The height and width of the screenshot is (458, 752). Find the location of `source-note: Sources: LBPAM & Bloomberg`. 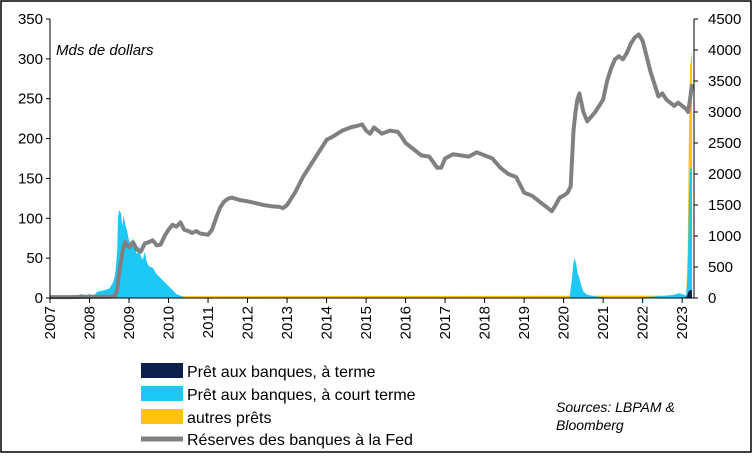

source-note: Sources: LBPAM & Bloomberg is located at coordinates (615, 416).